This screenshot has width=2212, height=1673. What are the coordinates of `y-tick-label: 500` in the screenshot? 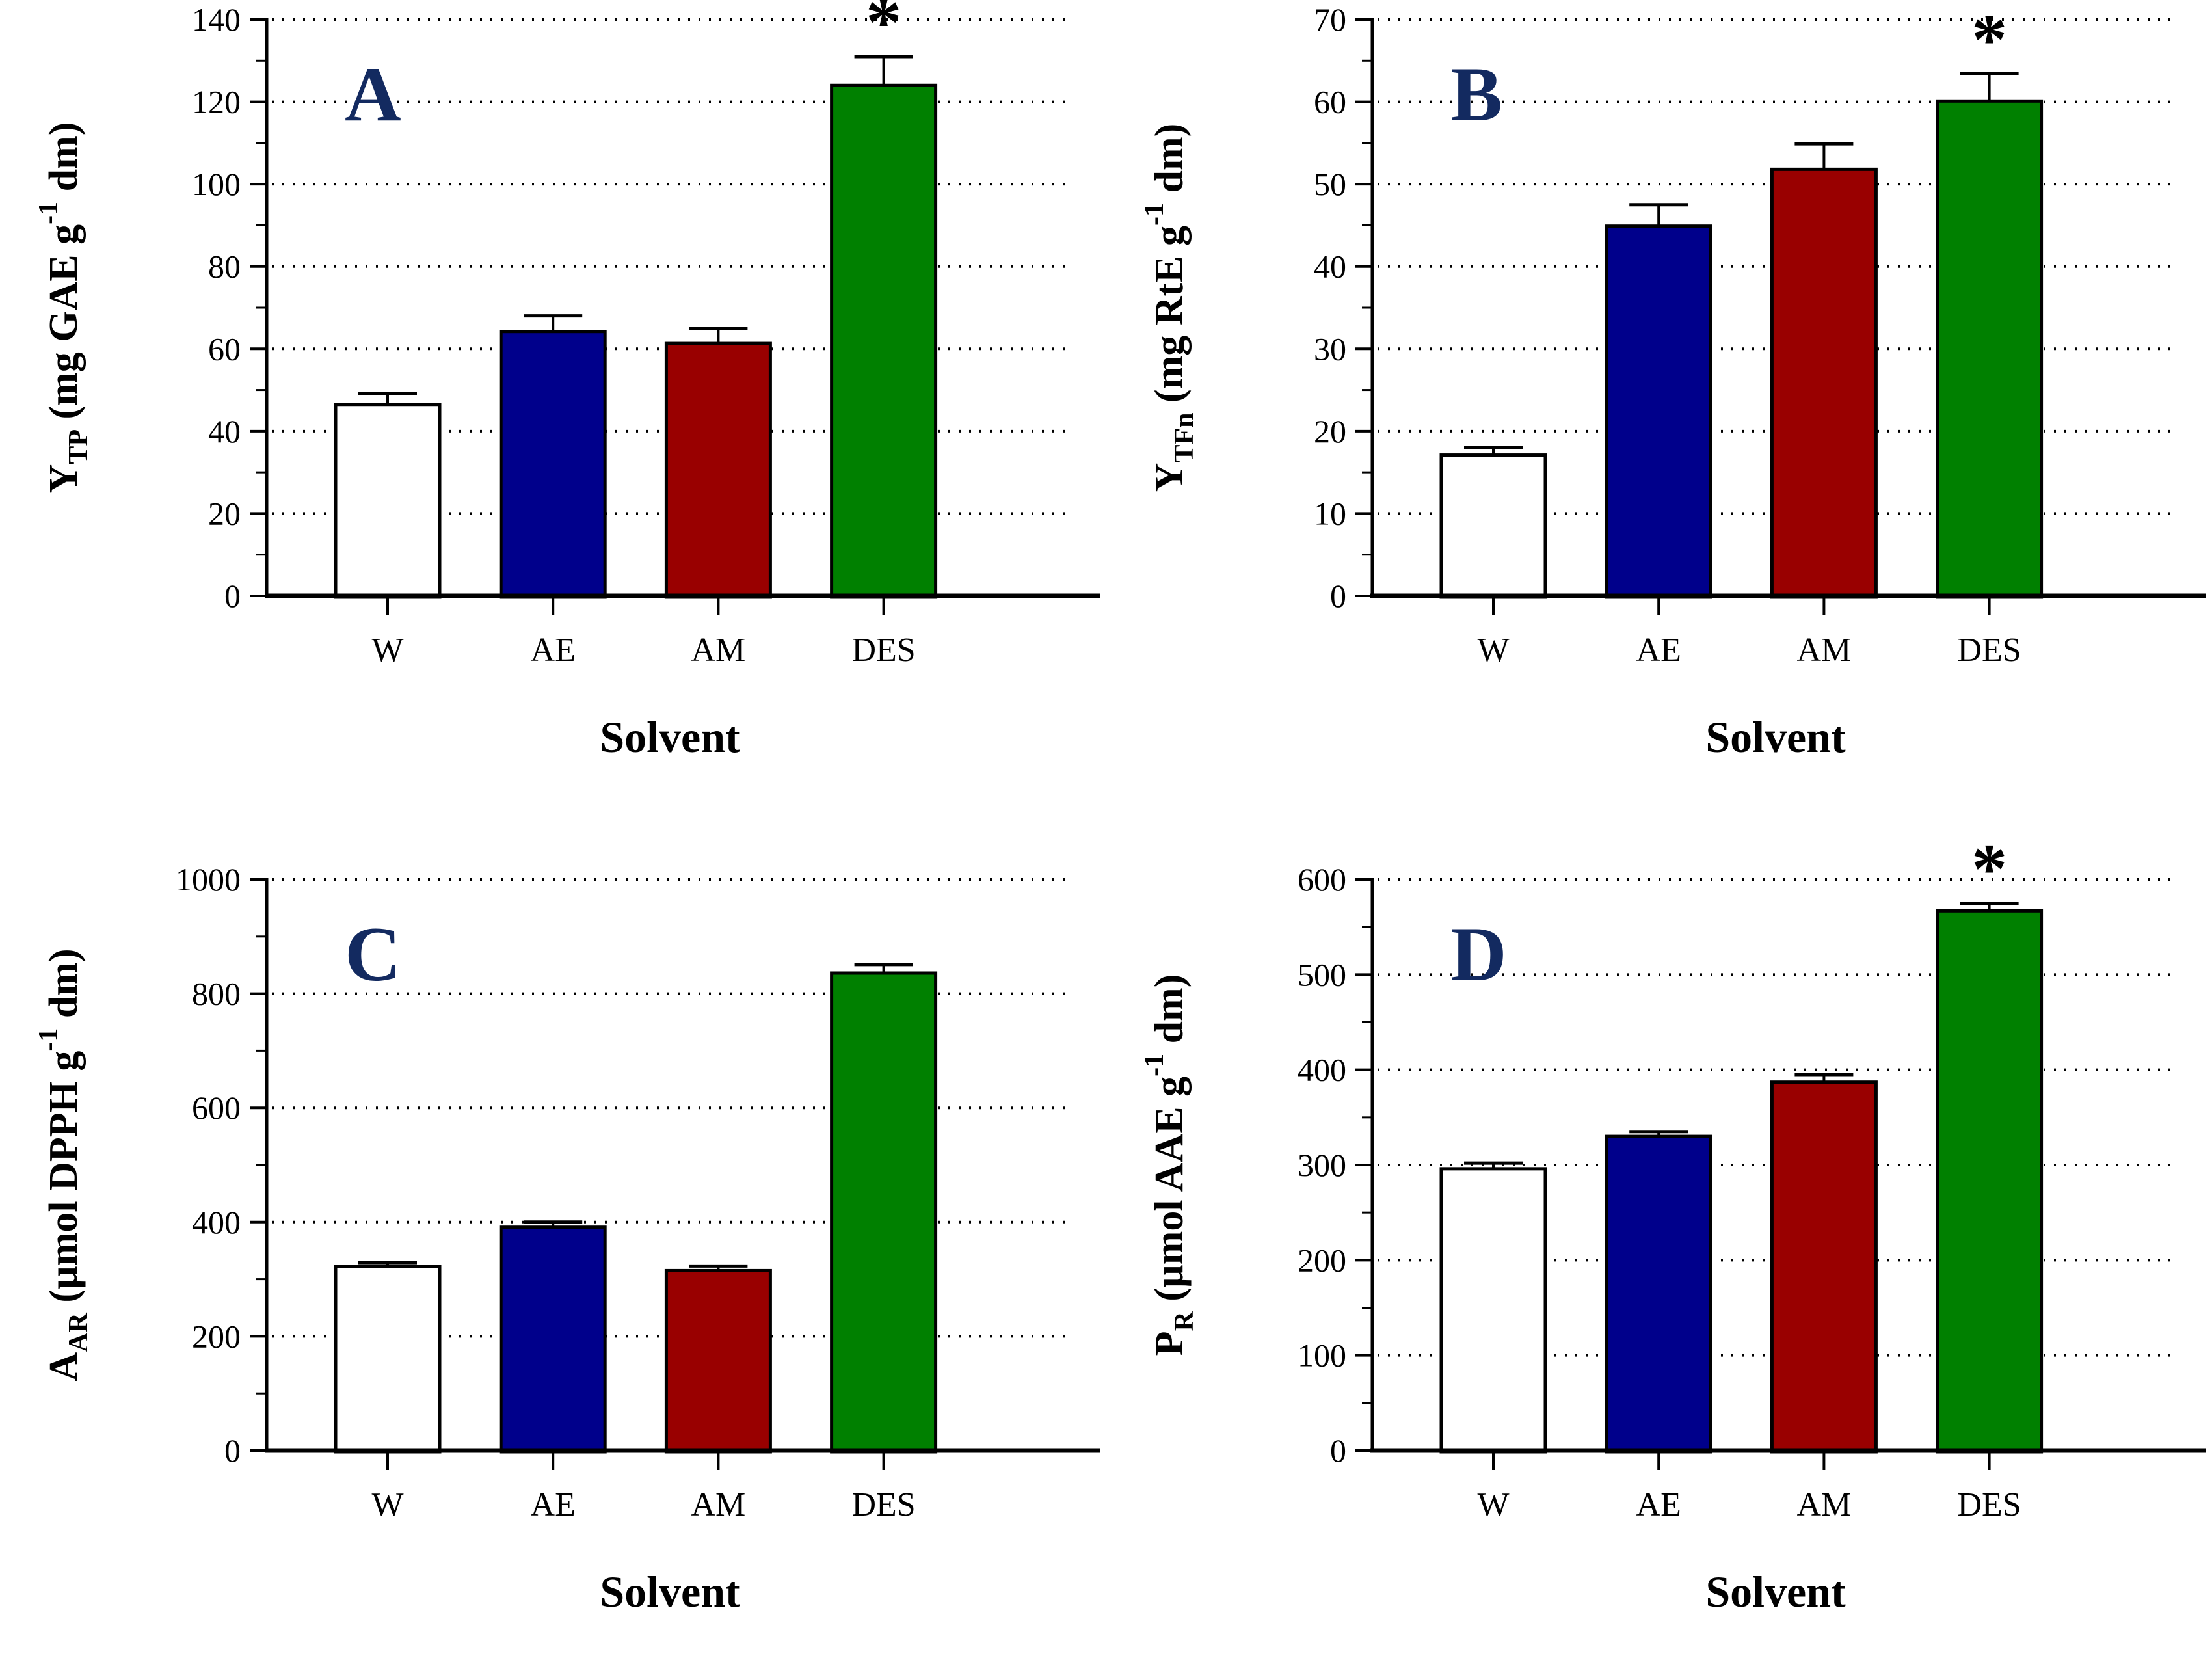 It's located at (1322, 974).